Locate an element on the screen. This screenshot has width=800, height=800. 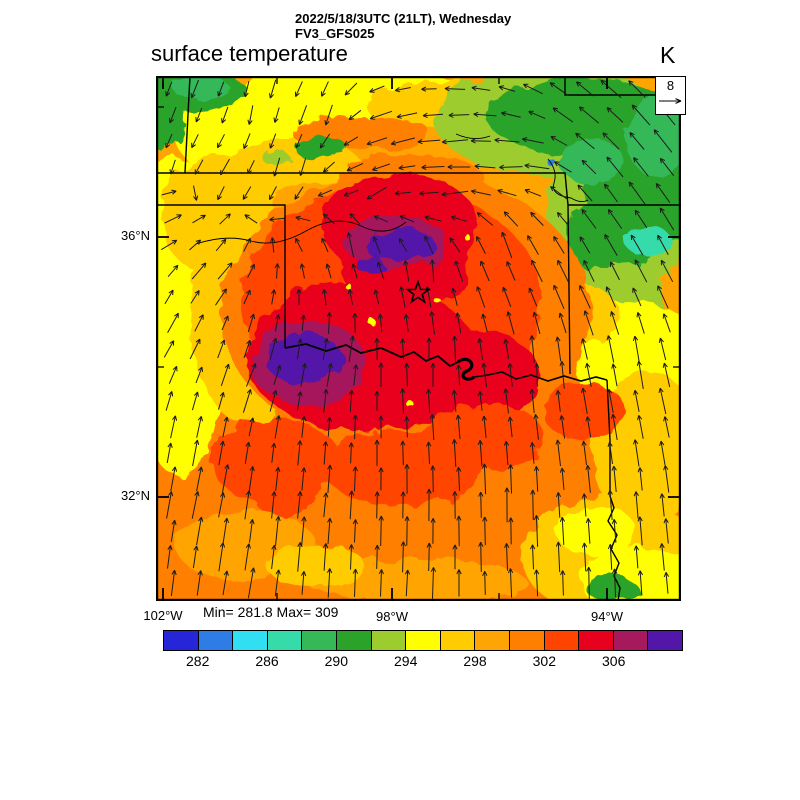
plot-variable-title: surface temperature is located at coordinates (249, 53).